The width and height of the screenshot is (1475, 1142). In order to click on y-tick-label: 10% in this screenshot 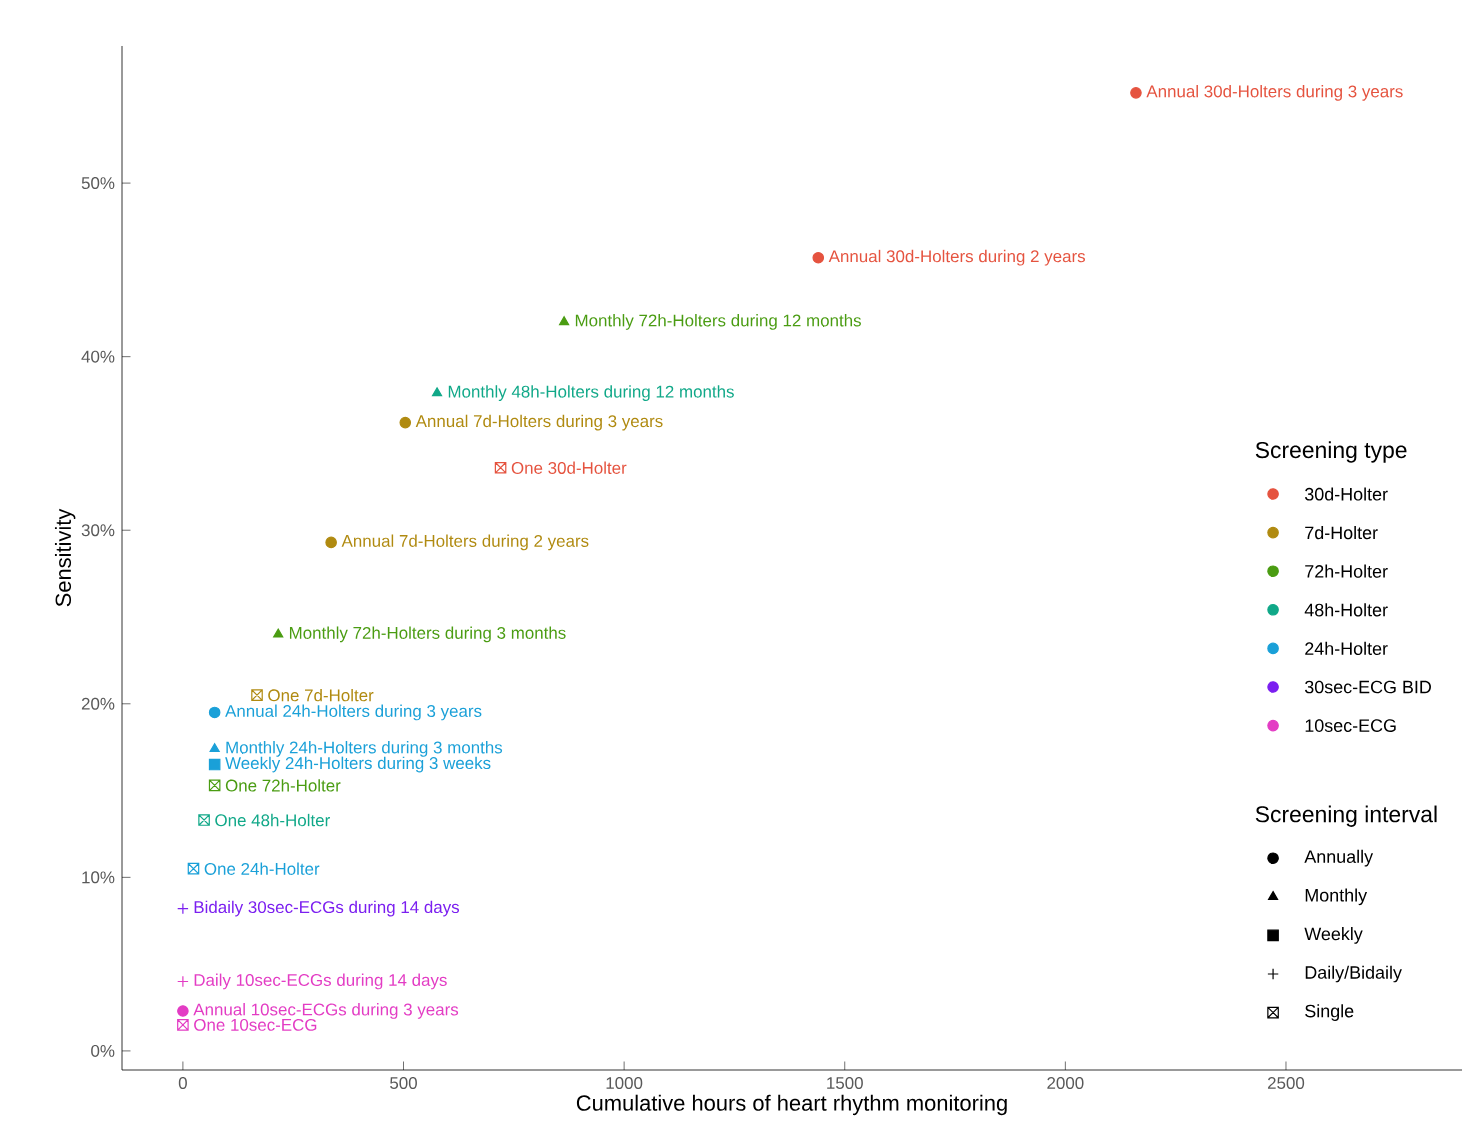, I will do `click(98, 877)`.